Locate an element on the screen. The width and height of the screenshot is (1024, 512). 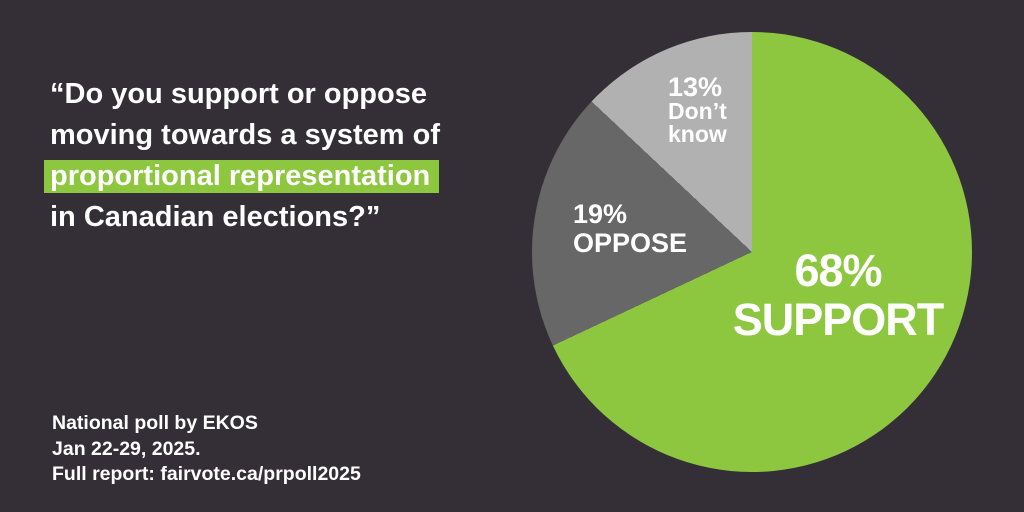
attribution-report-link: Full report: fairvote.ca/prpoll2025 is located at coordinates (206, 474).